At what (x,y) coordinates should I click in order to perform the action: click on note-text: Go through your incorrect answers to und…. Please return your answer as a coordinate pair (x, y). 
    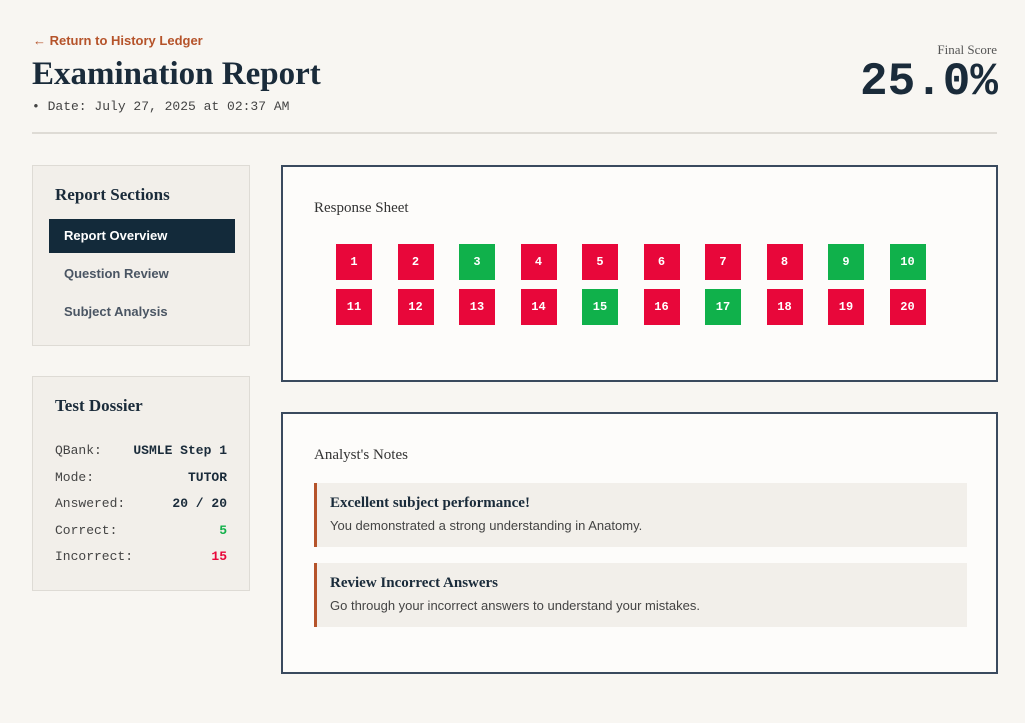
    Looking at the image, I should click on (515, 605).